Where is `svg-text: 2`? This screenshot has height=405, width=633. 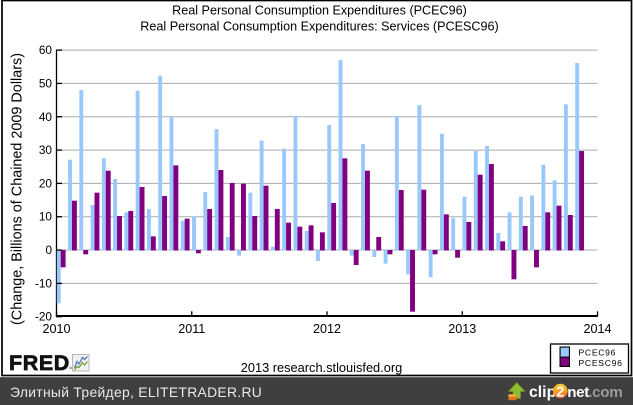 svg-text: 2 is located at coordinates (560, 392).